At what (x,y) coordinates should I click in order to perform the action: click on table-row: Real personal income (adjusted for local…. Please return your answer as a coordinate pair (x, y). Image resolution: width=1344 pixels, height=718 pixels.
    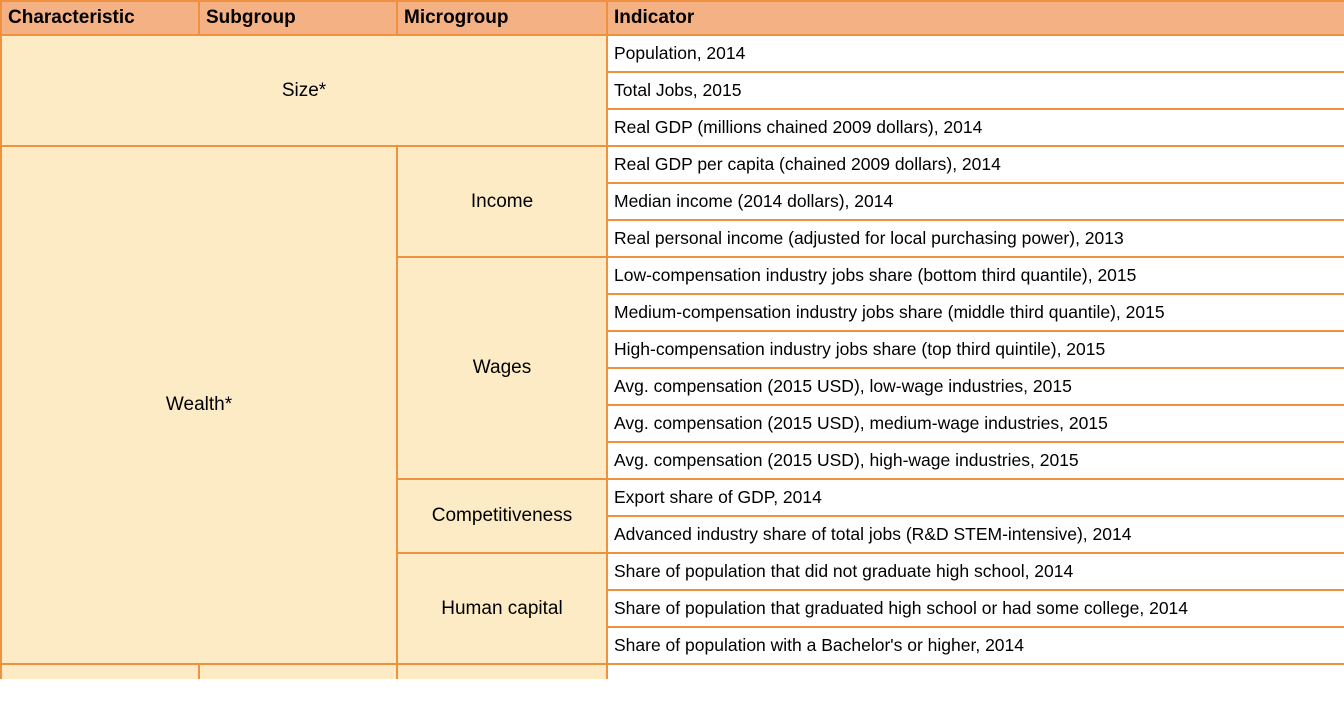
    Looking at the image, I should click on (672, 238).